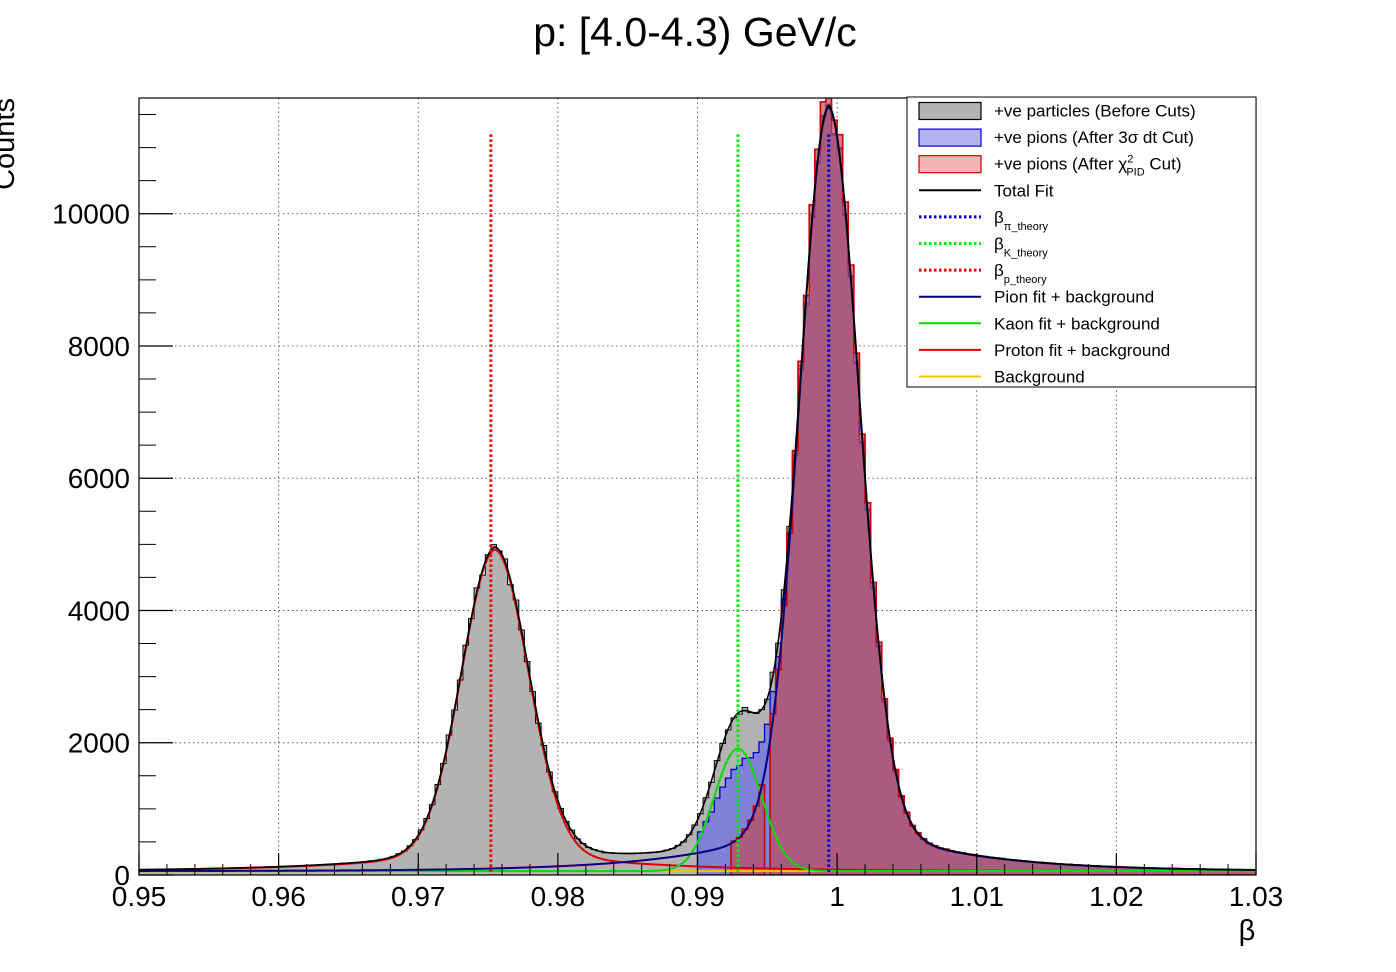 This screenshot has height=972, width=1396. What do you see at coordinates (837, 896) in the screenshot?
I see `x-tick-label: 1` at bounding box center [837, 896].